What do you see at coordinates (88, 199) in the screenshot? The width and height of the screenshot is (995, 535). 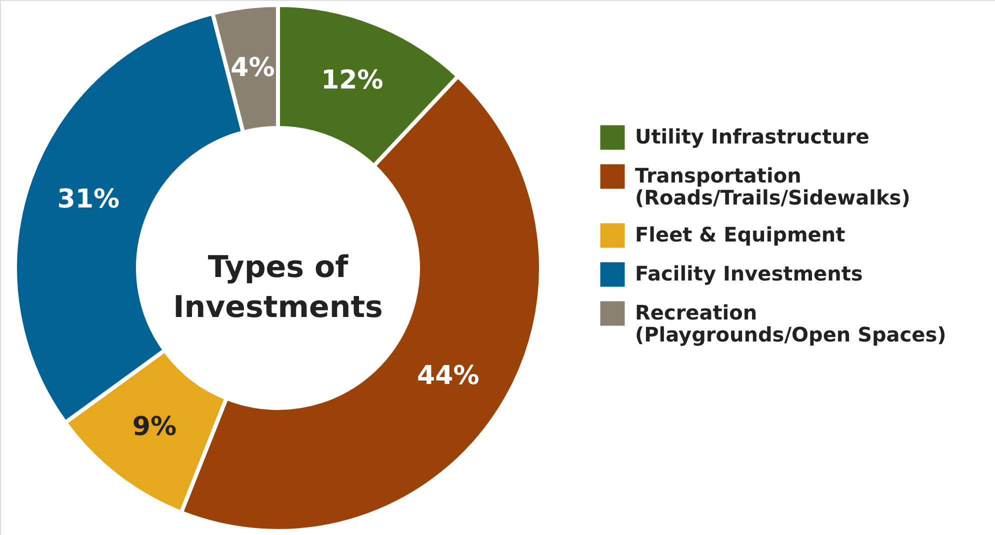 I see `data-label: 31%` at bounding box center [88, 199].